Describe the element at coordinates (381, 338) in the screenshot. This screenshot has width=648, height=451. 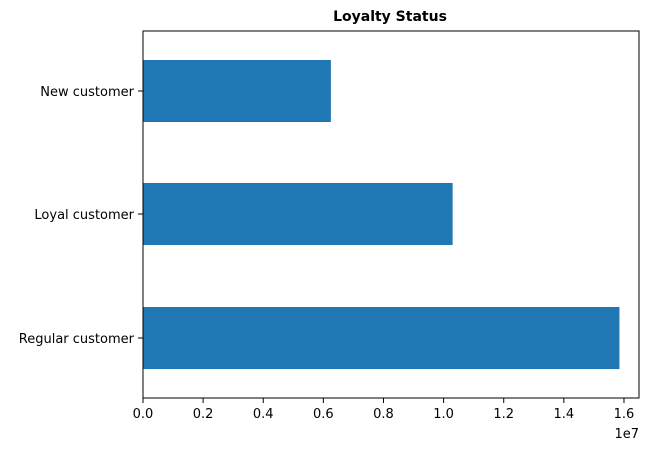
I see `bar-regular-customer` at that location.